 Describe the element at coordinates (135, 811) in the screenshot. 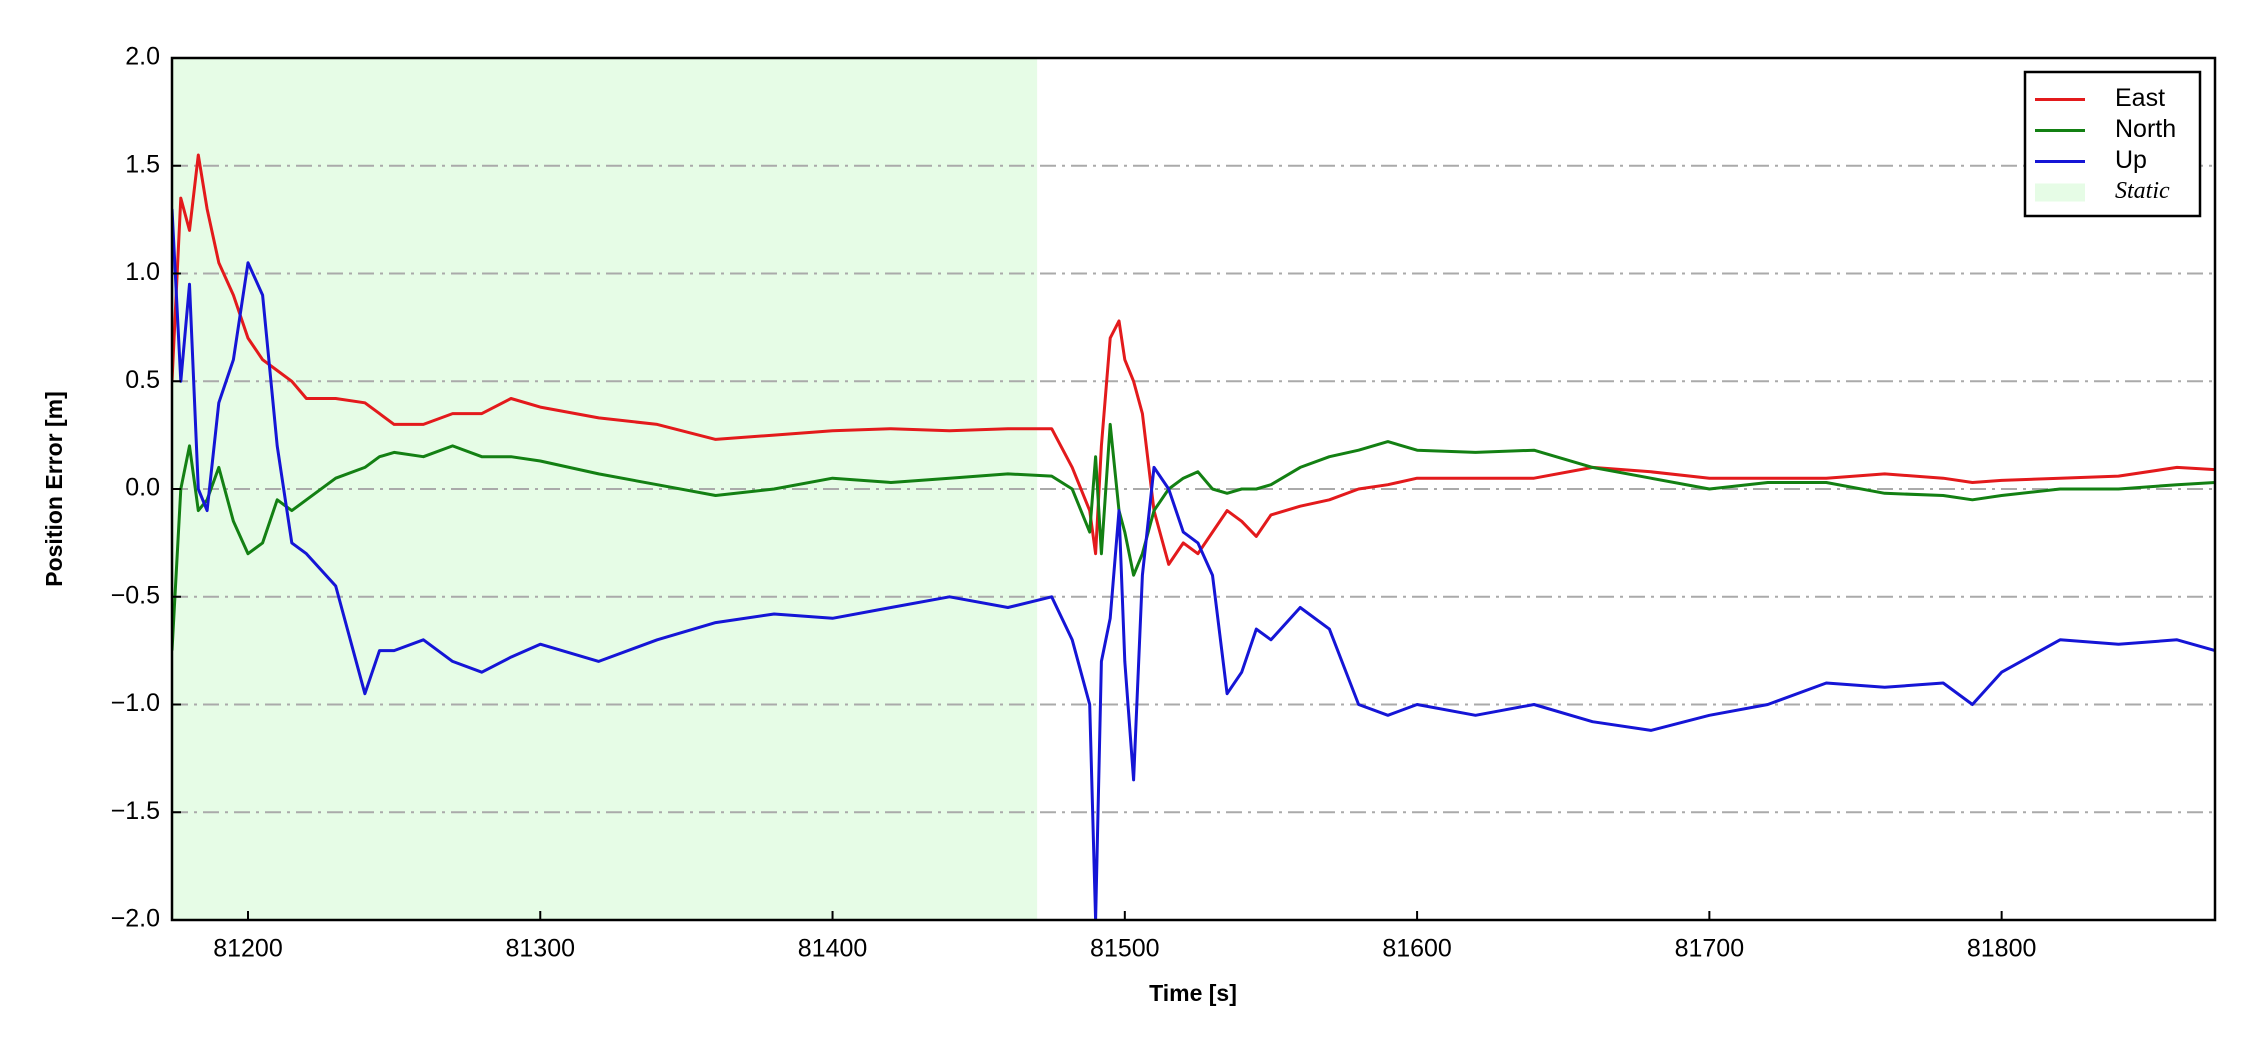

I see `y-tick-label: −1.5` at that location.